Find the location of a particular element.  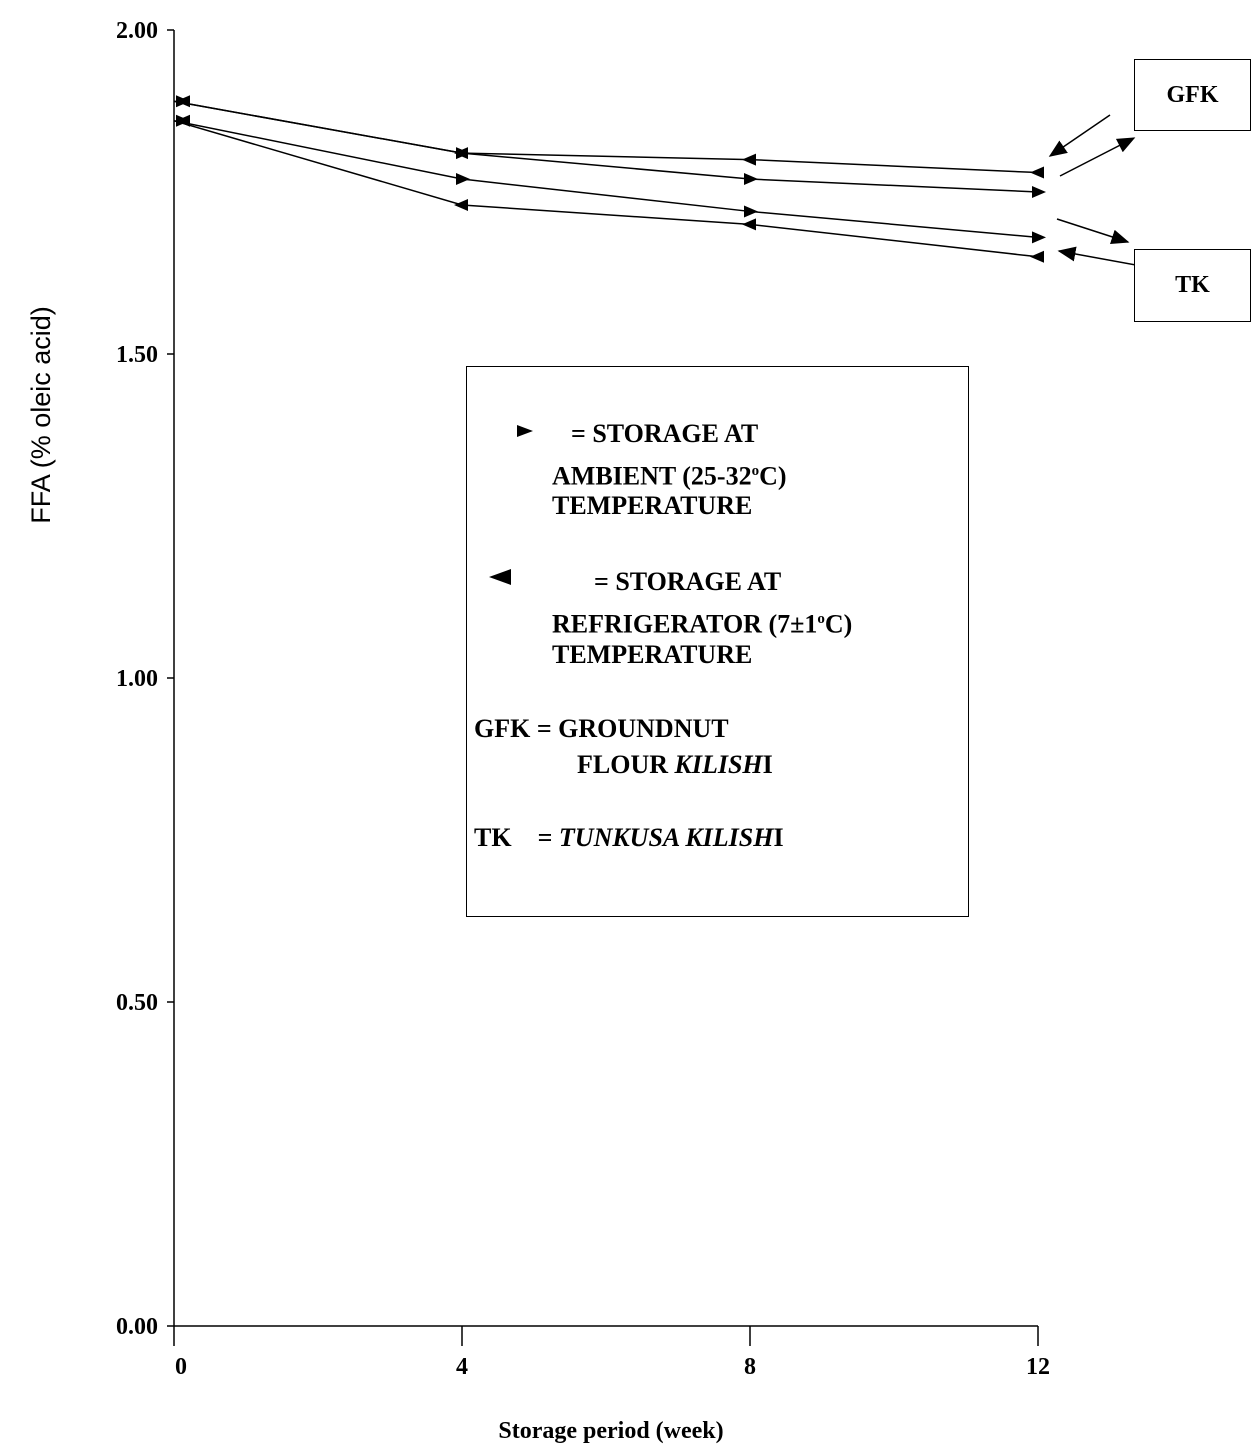

x-ticks: 0 4 8 12 is located at coordinates (611, 1353).